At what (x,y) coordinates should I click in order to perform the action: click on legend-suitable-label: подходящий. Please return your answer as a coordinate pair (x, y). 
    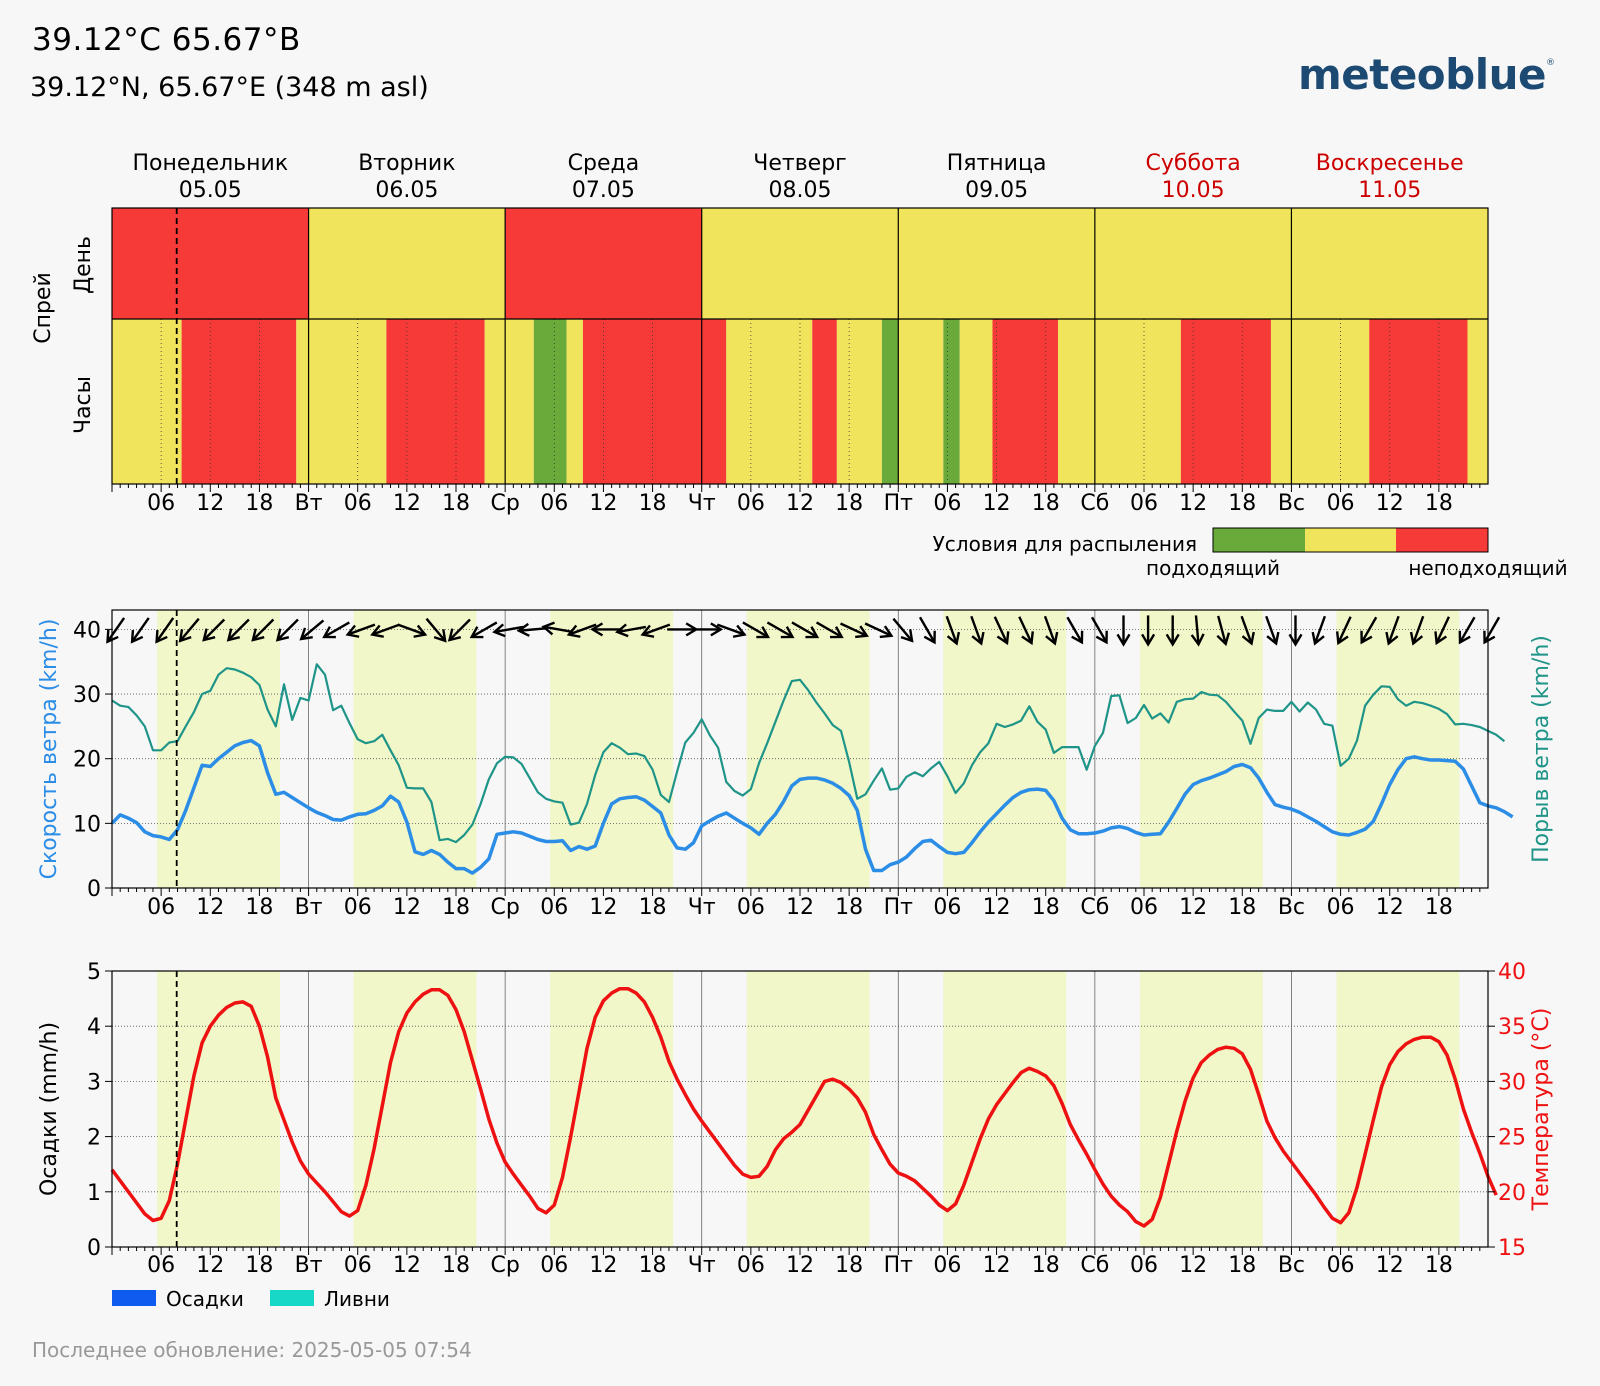
    Looking at the image, I should click on (1213, 568).